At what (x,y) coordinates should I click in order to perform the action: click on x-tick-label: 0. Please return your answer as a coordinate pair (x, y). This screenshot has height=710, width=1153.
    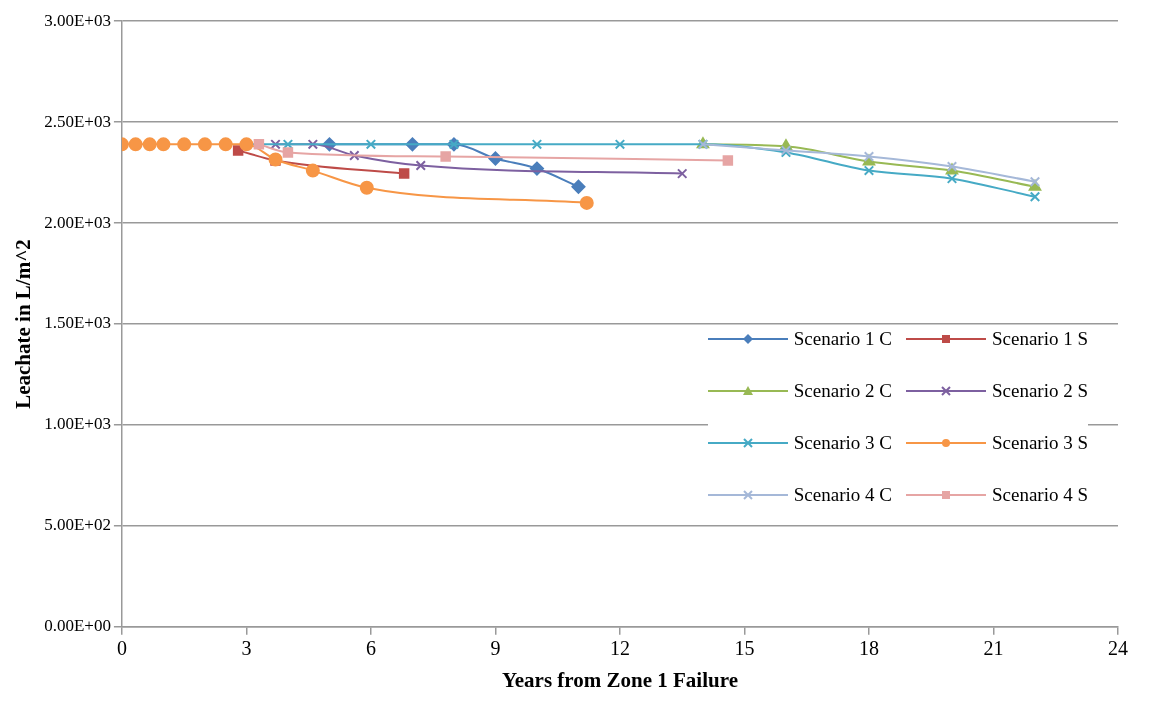
    Looking at the image, I should click on (121, 648).